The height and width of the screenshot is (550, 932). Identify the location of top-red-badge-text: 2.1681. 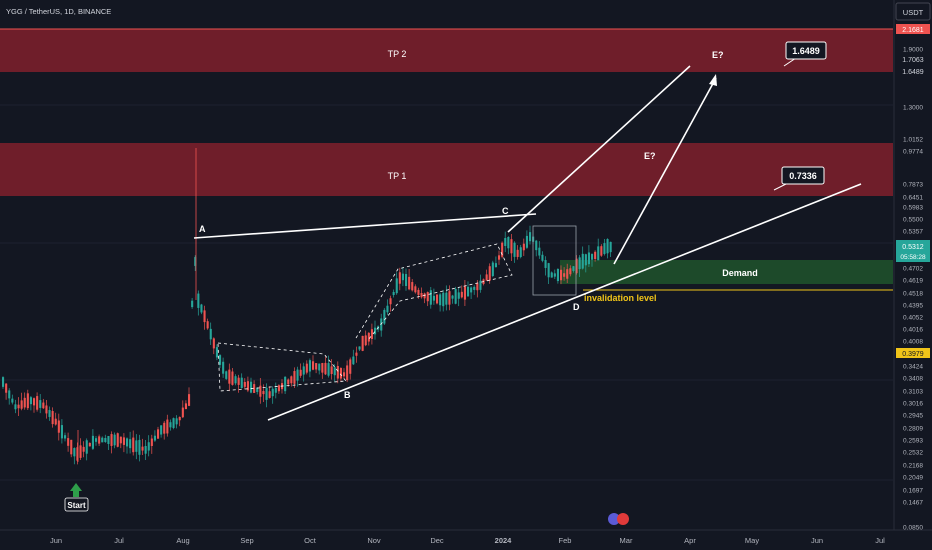
(913, 30).